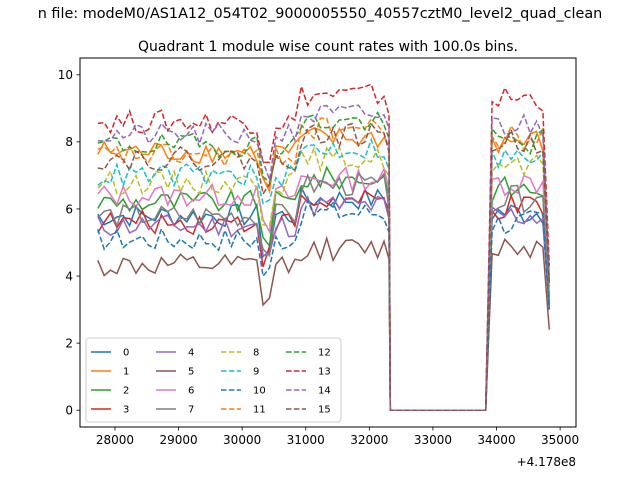 The height and width of the screenshot is (480, 640). I want to click on y-axis: 0 2 4 6 8 10, so click(69, 243).